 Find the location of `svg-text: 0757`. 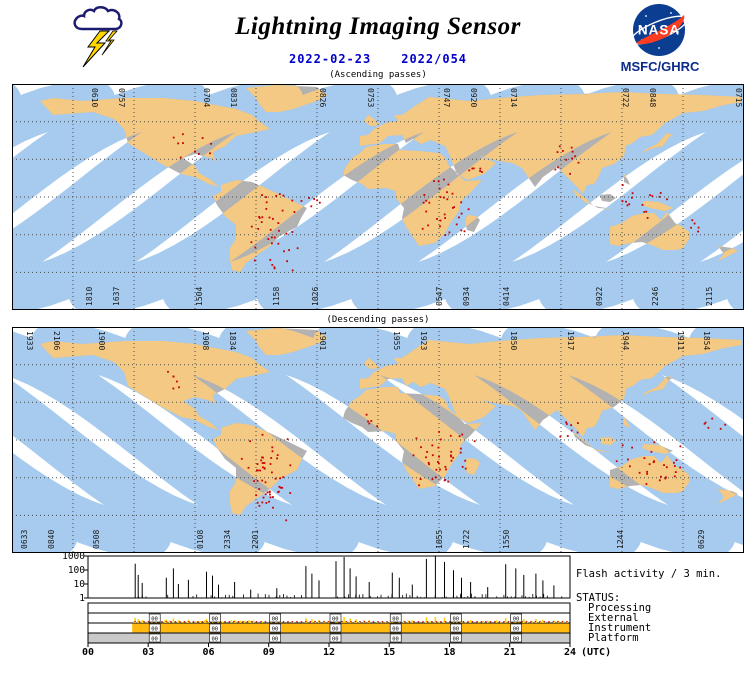

svg-text: 0757 is located at coordinates (121, 97).